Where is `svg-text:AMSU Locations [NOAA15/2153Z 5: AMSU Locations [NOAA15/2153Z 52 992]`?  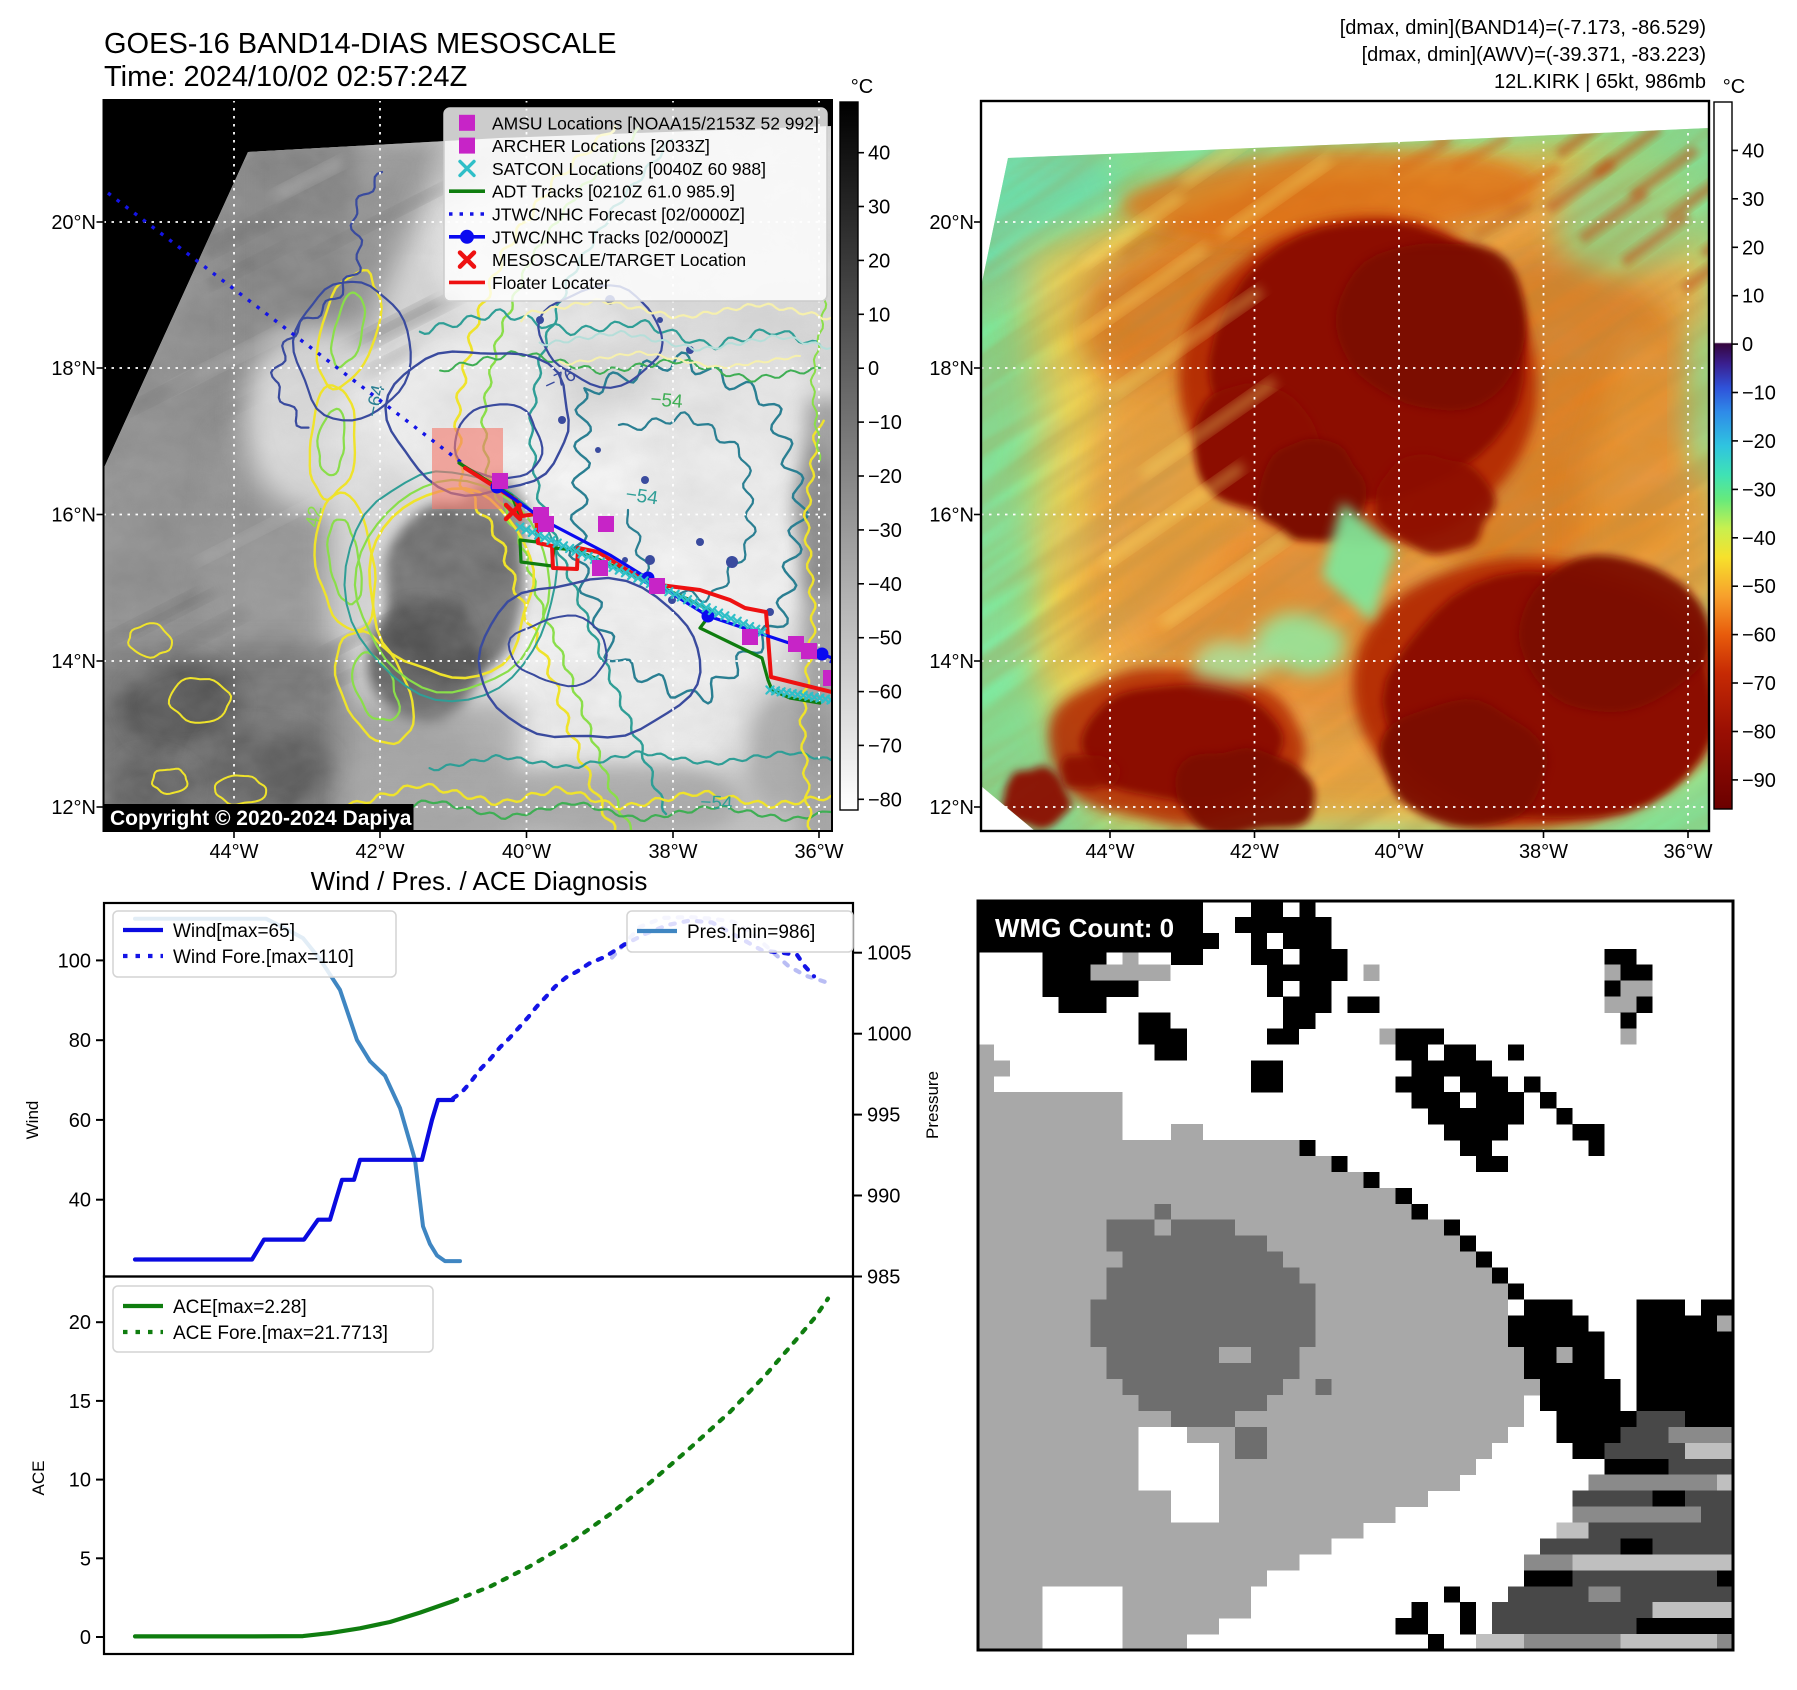
svg-text:AMSU Locations [NOAA15/2153Z 5: AMSU Locations [NOAA15/2153Z 52 992] is located at coordinates (655, 123).